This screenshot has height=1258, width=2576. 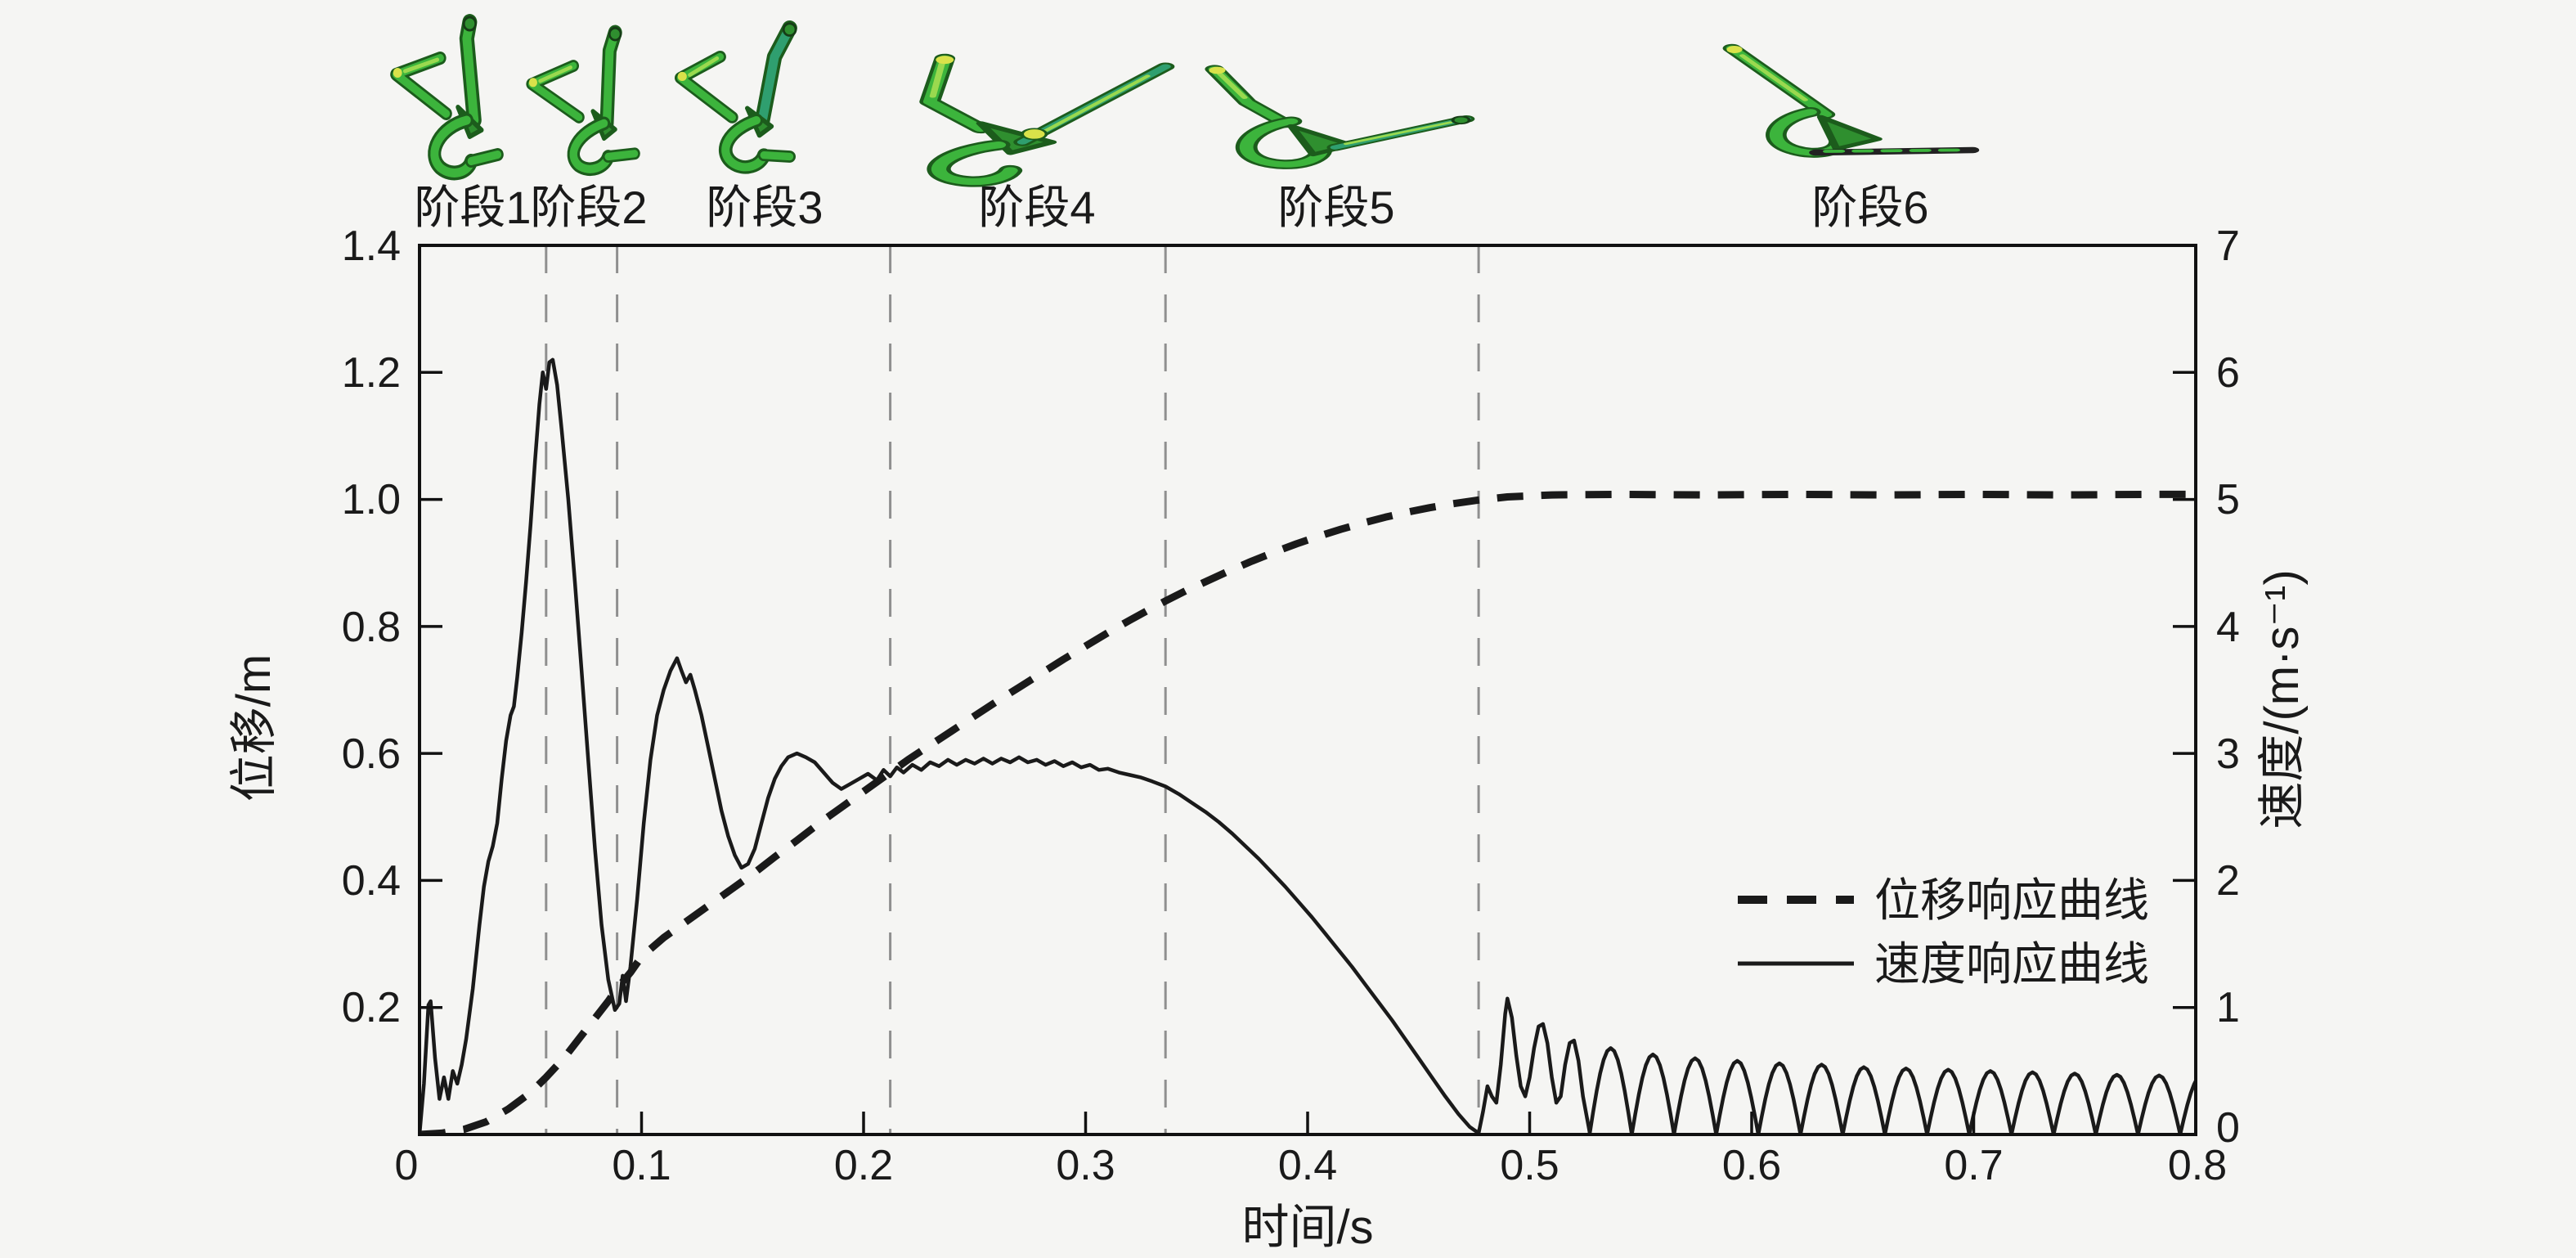 I want to click on stage-4-label: 阶段4, so click(x=1036, y=207).